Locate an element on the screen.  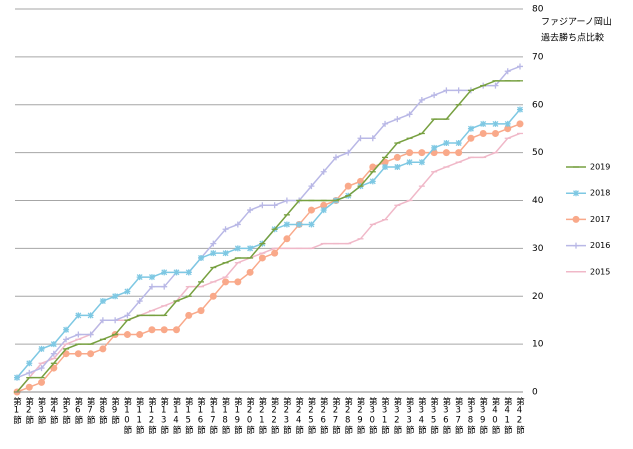
x-tick-label: 第27節 is located at coordinates (335, 415).